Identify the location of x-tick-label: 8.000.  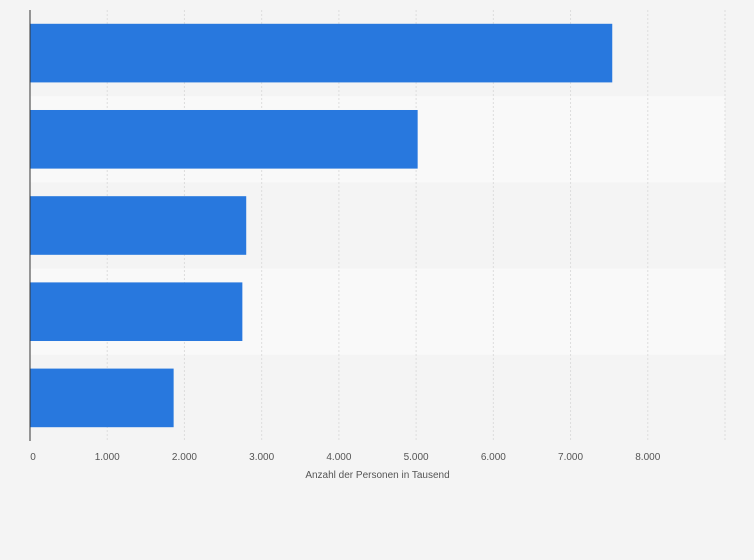
(647, 457).